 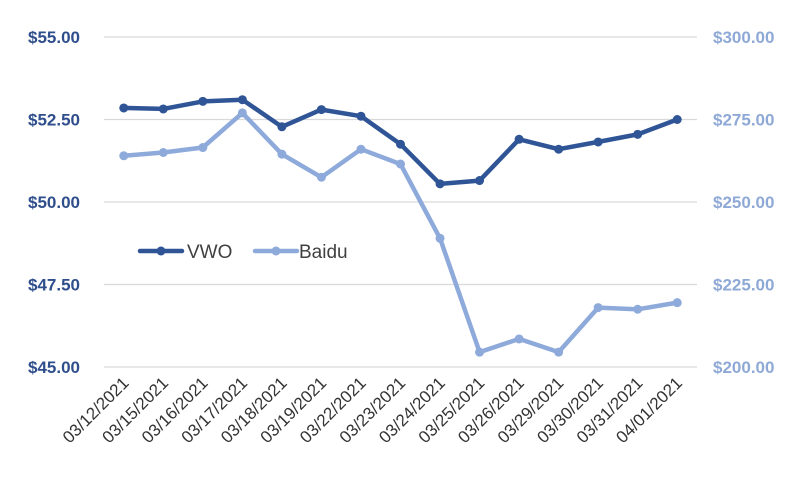 What do you see at coordinates (161, 251) in the screenshot?
I see `legend-marker-vwo` at bounding box center [161, 251].